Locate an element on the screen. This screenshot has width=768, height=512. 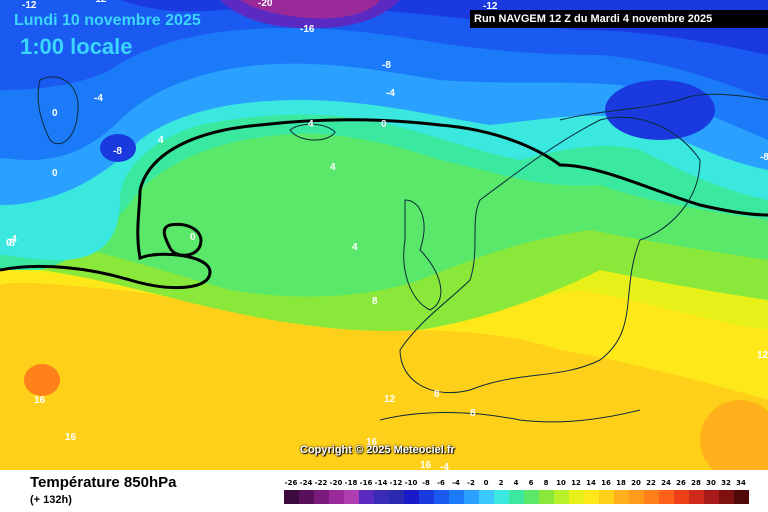
legend-value: -14 is located at coordinates (381, 483).